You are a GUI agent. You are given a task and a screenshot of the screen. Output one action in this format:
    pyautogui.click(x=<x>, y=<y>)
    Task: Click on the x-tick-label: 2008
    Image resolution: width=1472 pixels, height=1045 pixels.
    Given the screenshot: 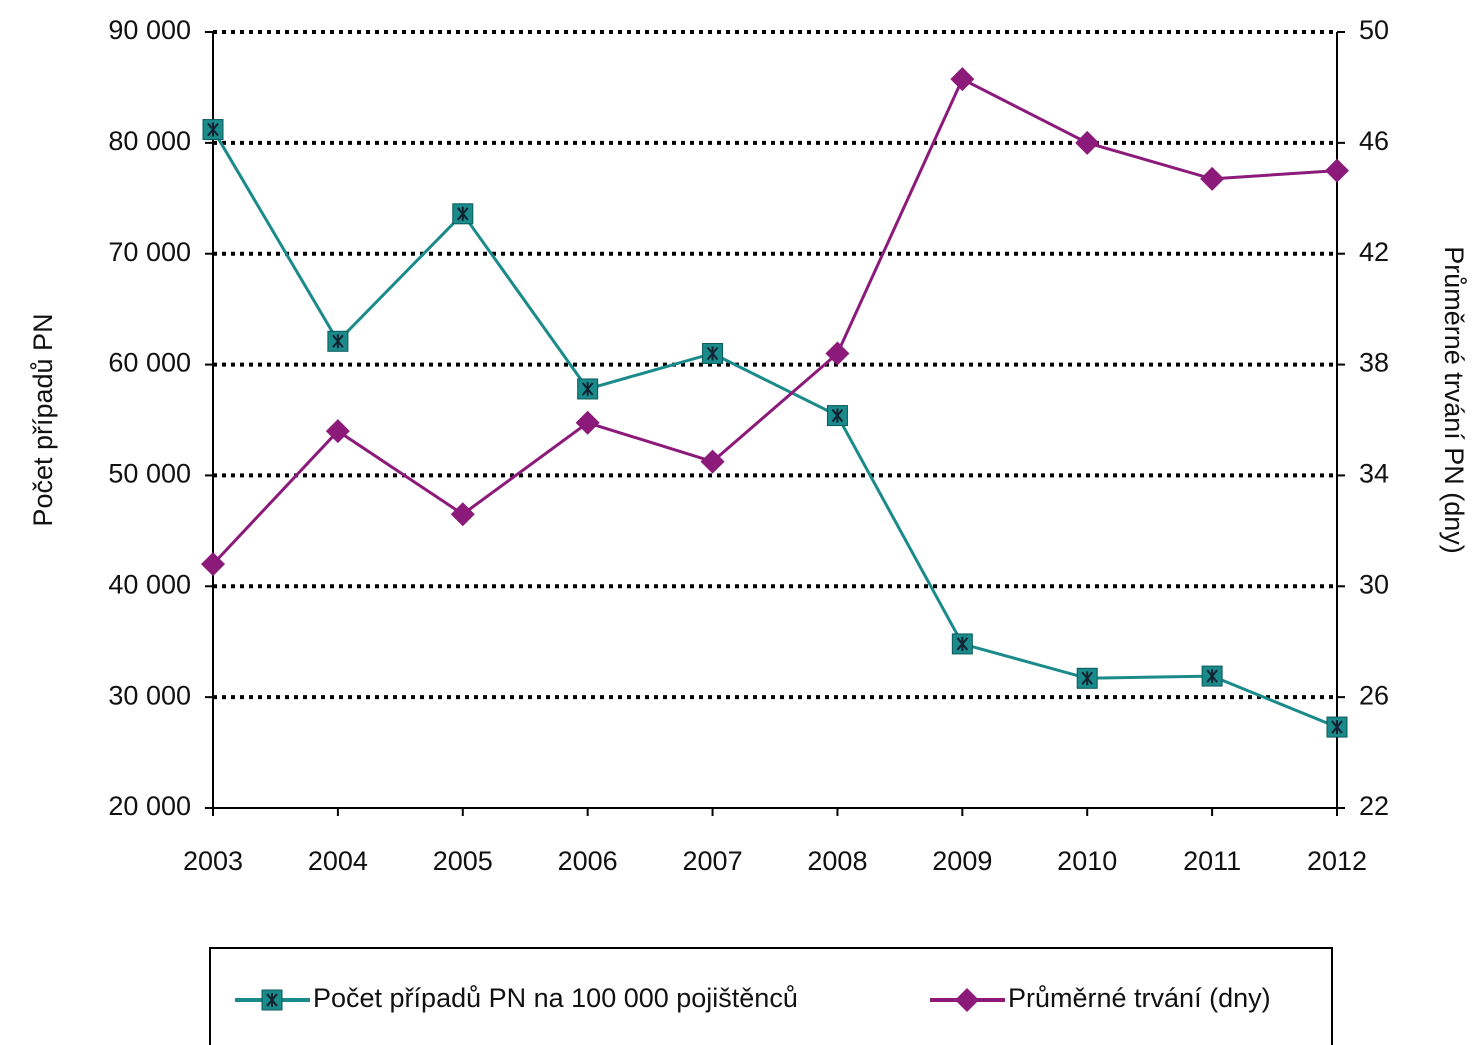 What is the action you would take?
    pyautogui.click(x=837, y=861)
    